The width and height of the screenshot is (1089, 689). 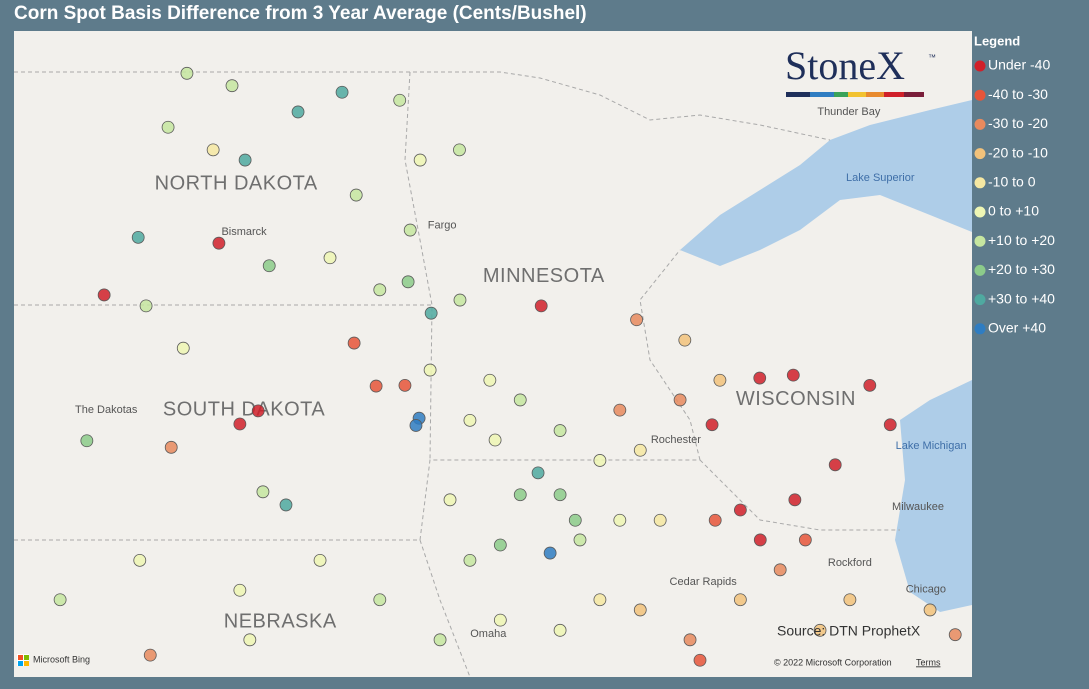 What do you see at coordinates (20, 663) in the screenshot?
I see `bing-logo-square` at bounding box center [20, 663].